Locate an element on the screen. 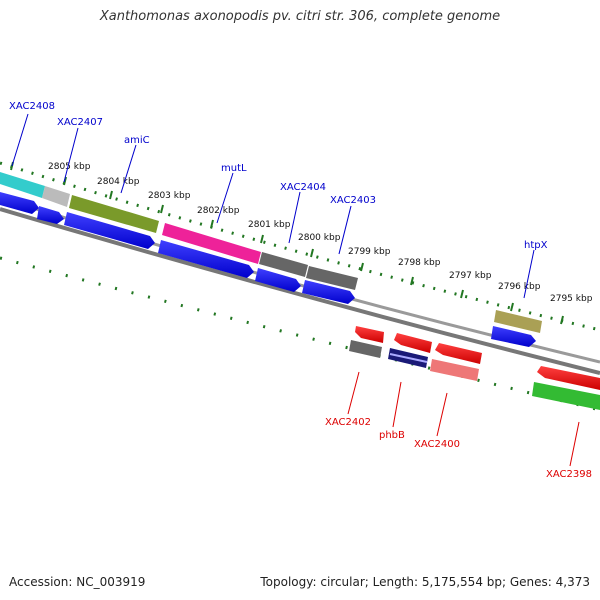  gene-box-htpx is located at coordinates (518, 321).